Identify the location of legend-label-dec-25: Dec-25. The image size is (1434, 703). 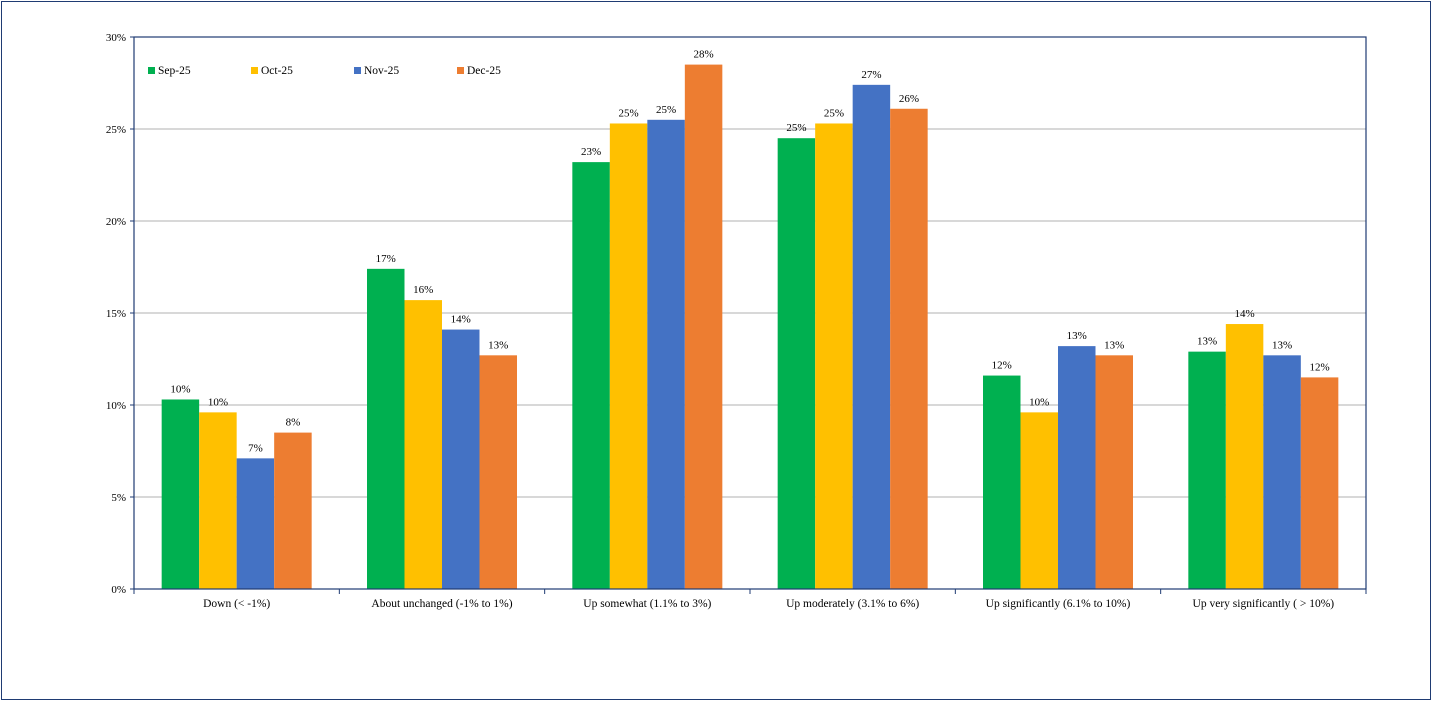
(484, 71).